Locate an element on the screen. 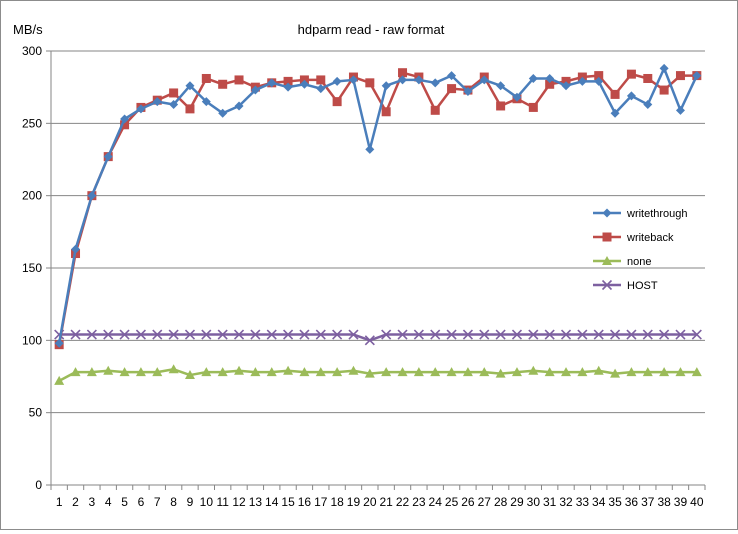 The image size is (738, 534). legend-label: writethrough is located at coordinates (657, 214).